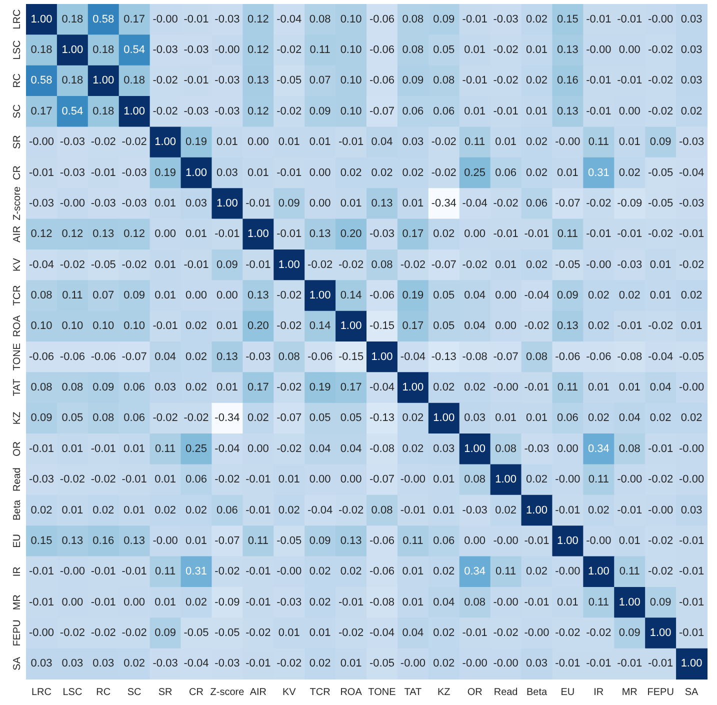 This screenshot has width=717, height=705. Describe the element at coordinates (351, 418) in the screenshot. I see `data-label: 0.05` at that location.